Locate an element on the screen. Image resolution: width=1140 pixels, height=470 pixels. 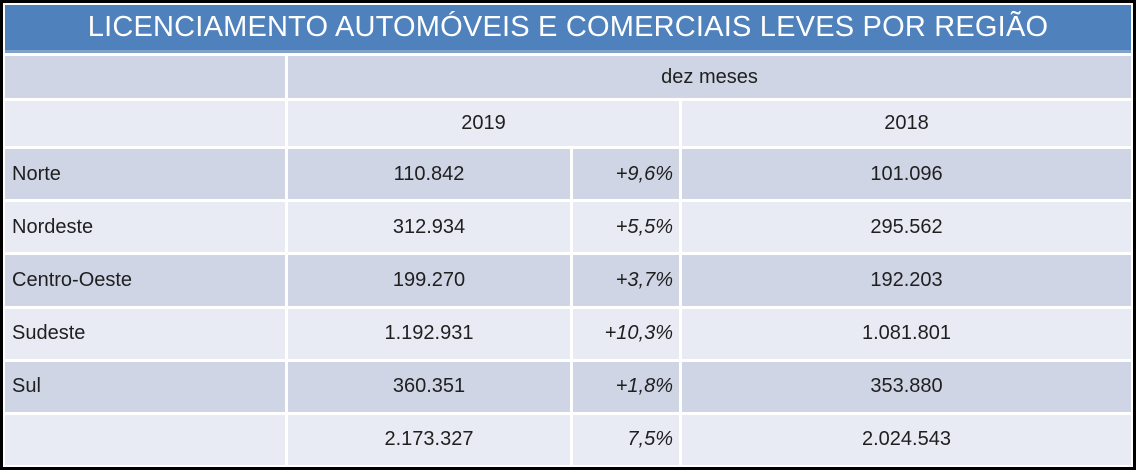
value-2019: 110.842 is located at coordinates (429, 174).